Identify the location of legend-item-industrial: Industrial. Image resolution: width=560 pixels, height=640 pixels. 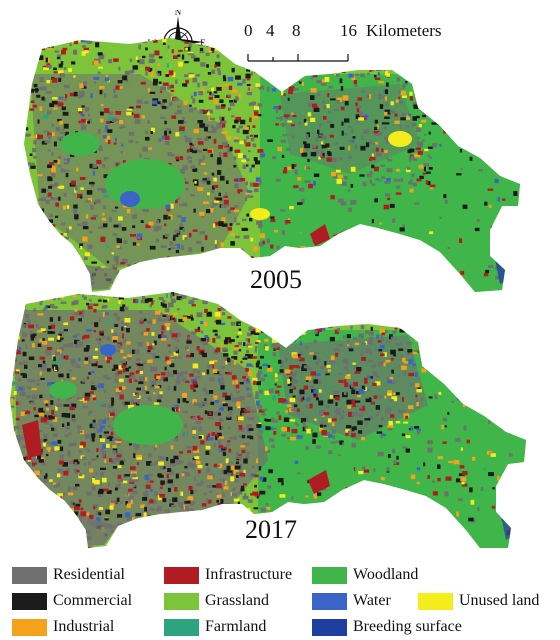
(63, 627).